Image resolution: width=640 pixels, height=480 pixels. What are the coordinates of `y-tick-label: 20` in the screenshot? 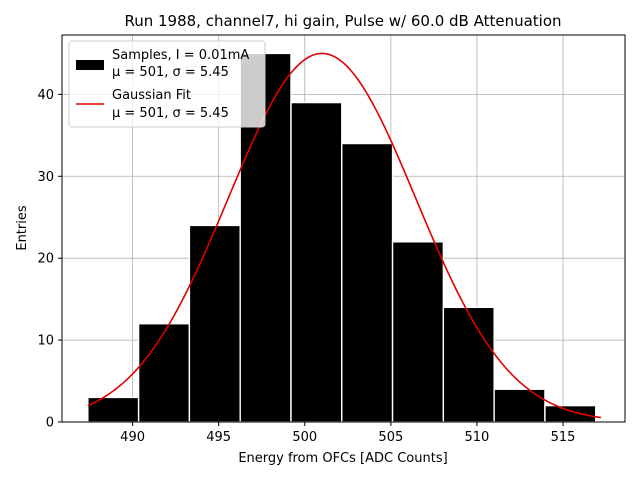 It's located at (45, 259).